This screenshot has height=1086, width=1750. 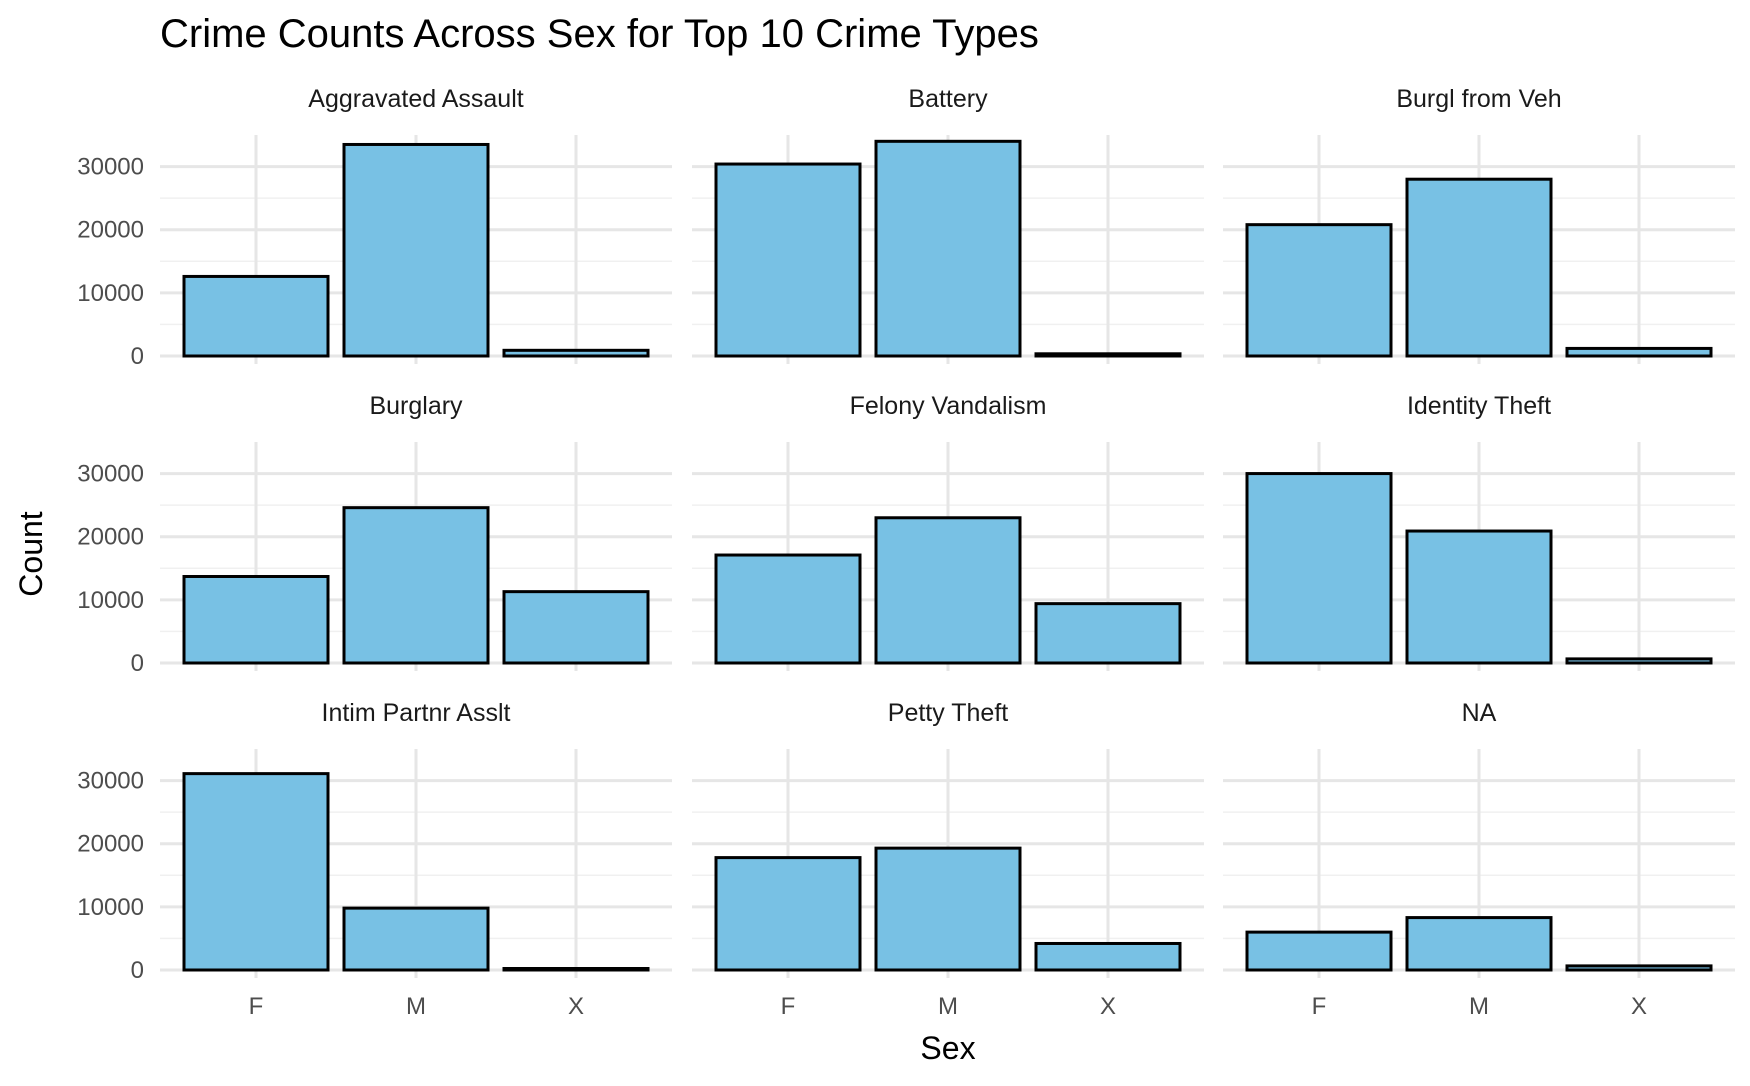 I want to click on panel-intim-partnr-asslt: Intim Partnr Asslt 0 10000 20000 30000 F M X, so click(x=374, y=859).